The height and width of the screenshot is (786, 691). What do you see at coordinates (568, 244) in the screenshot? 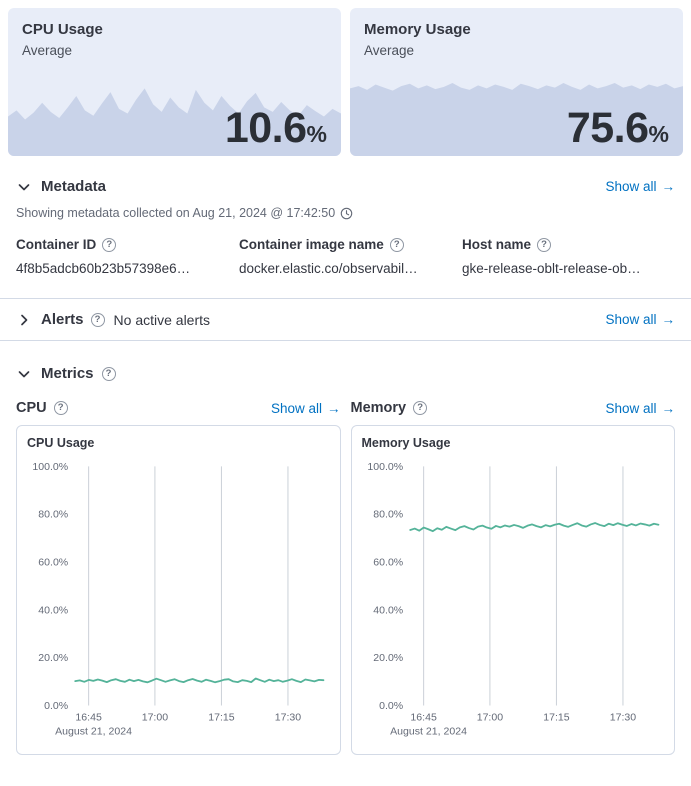
I see `field-label: Host name?` at bounding box center [568, 244].